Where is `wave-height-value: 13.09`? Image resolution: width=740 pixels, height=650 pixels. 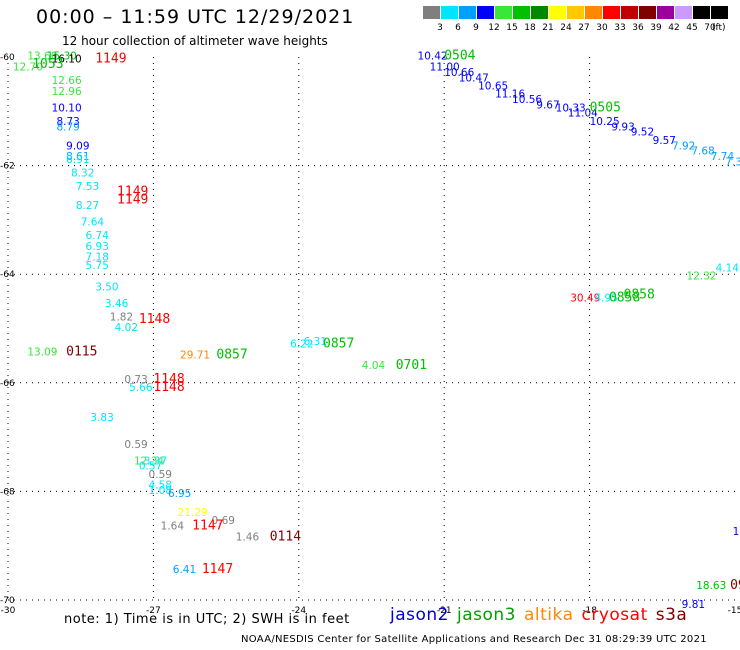
wave-height-value: 13.09 is located at coordinates (42, 353).